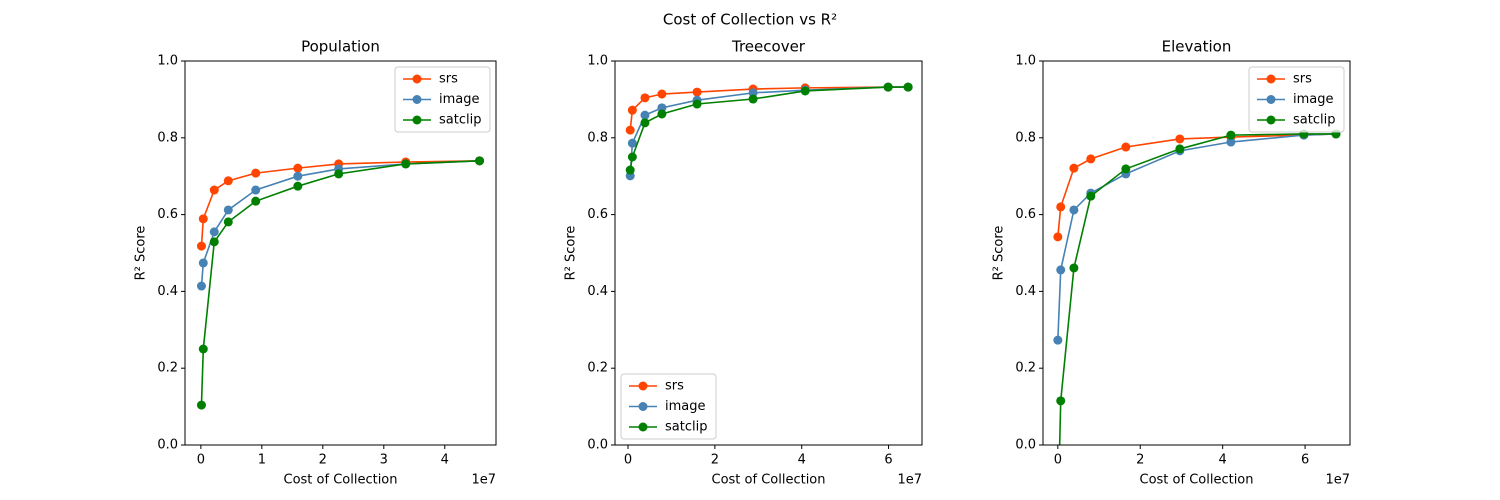 This screenshot has height=500, width=1500. What do you see at coordinates (384, 460) in the screenshot?
I see `x-tick-label: 3` at bounding box center [384, 460].